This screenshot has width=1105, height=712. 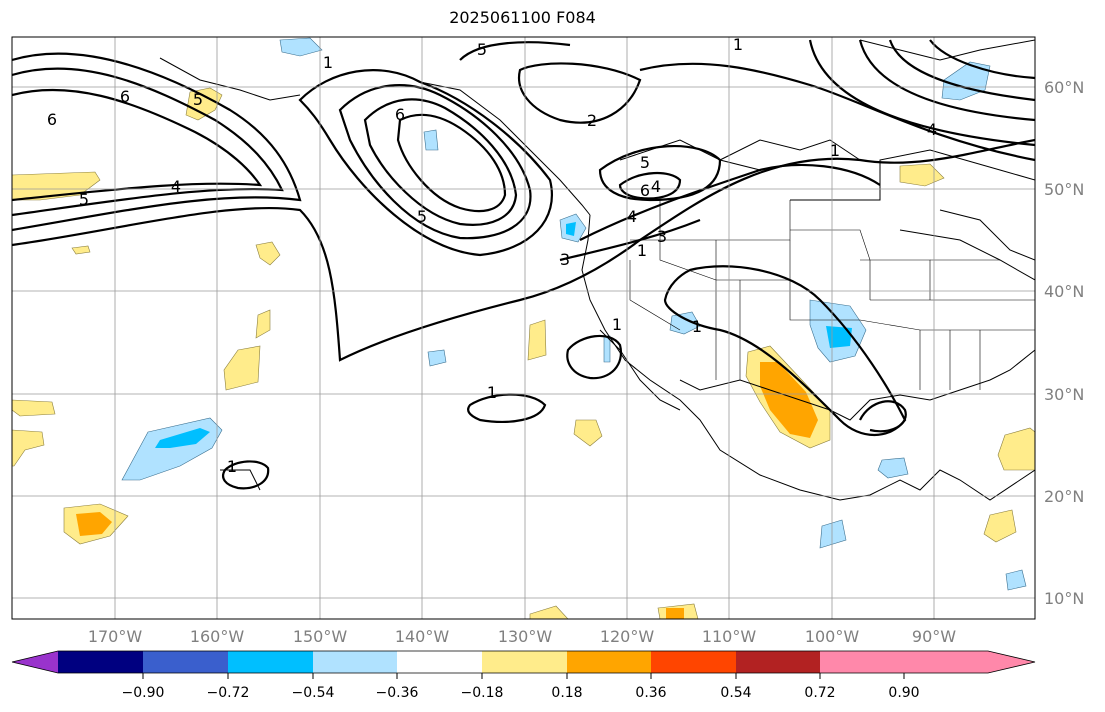 I want to click on lat-label: 50°N, so click(x=1064, y=189).